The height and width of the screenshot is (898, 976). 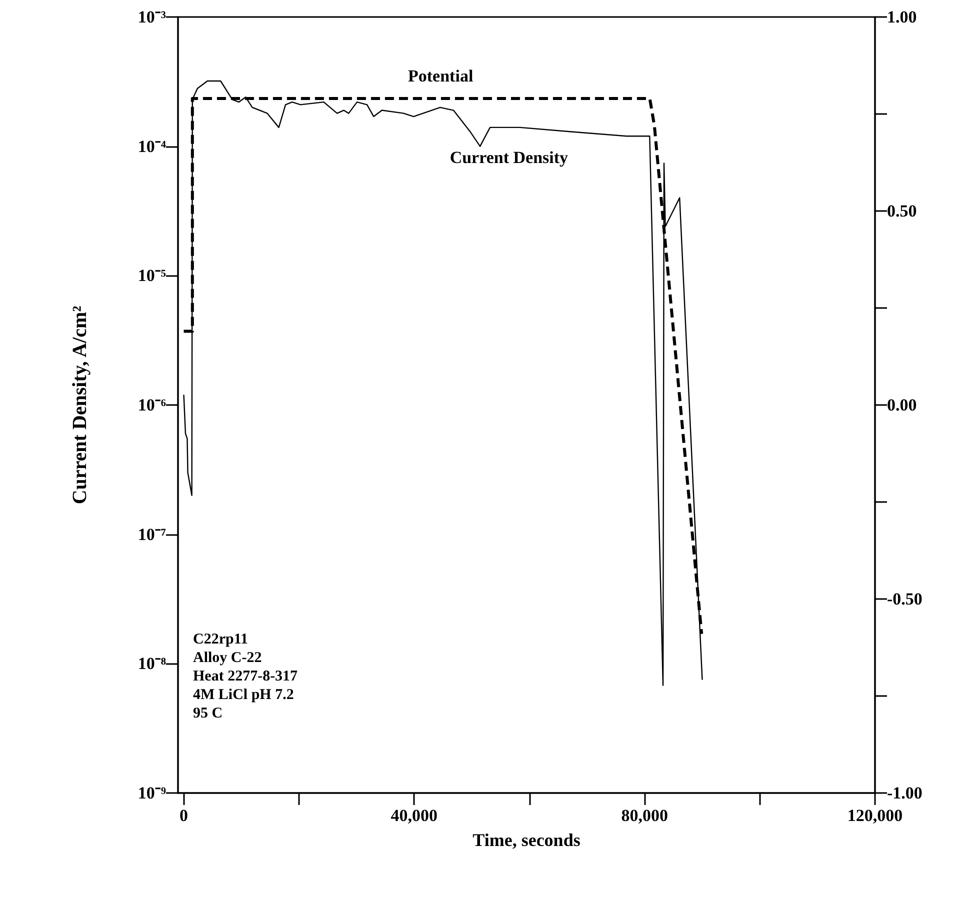 What do you see at coordinates (152, 276) in the screenshot?
I see `y-tick-label: 10⁻⁵` at bounding box center [152, 276].